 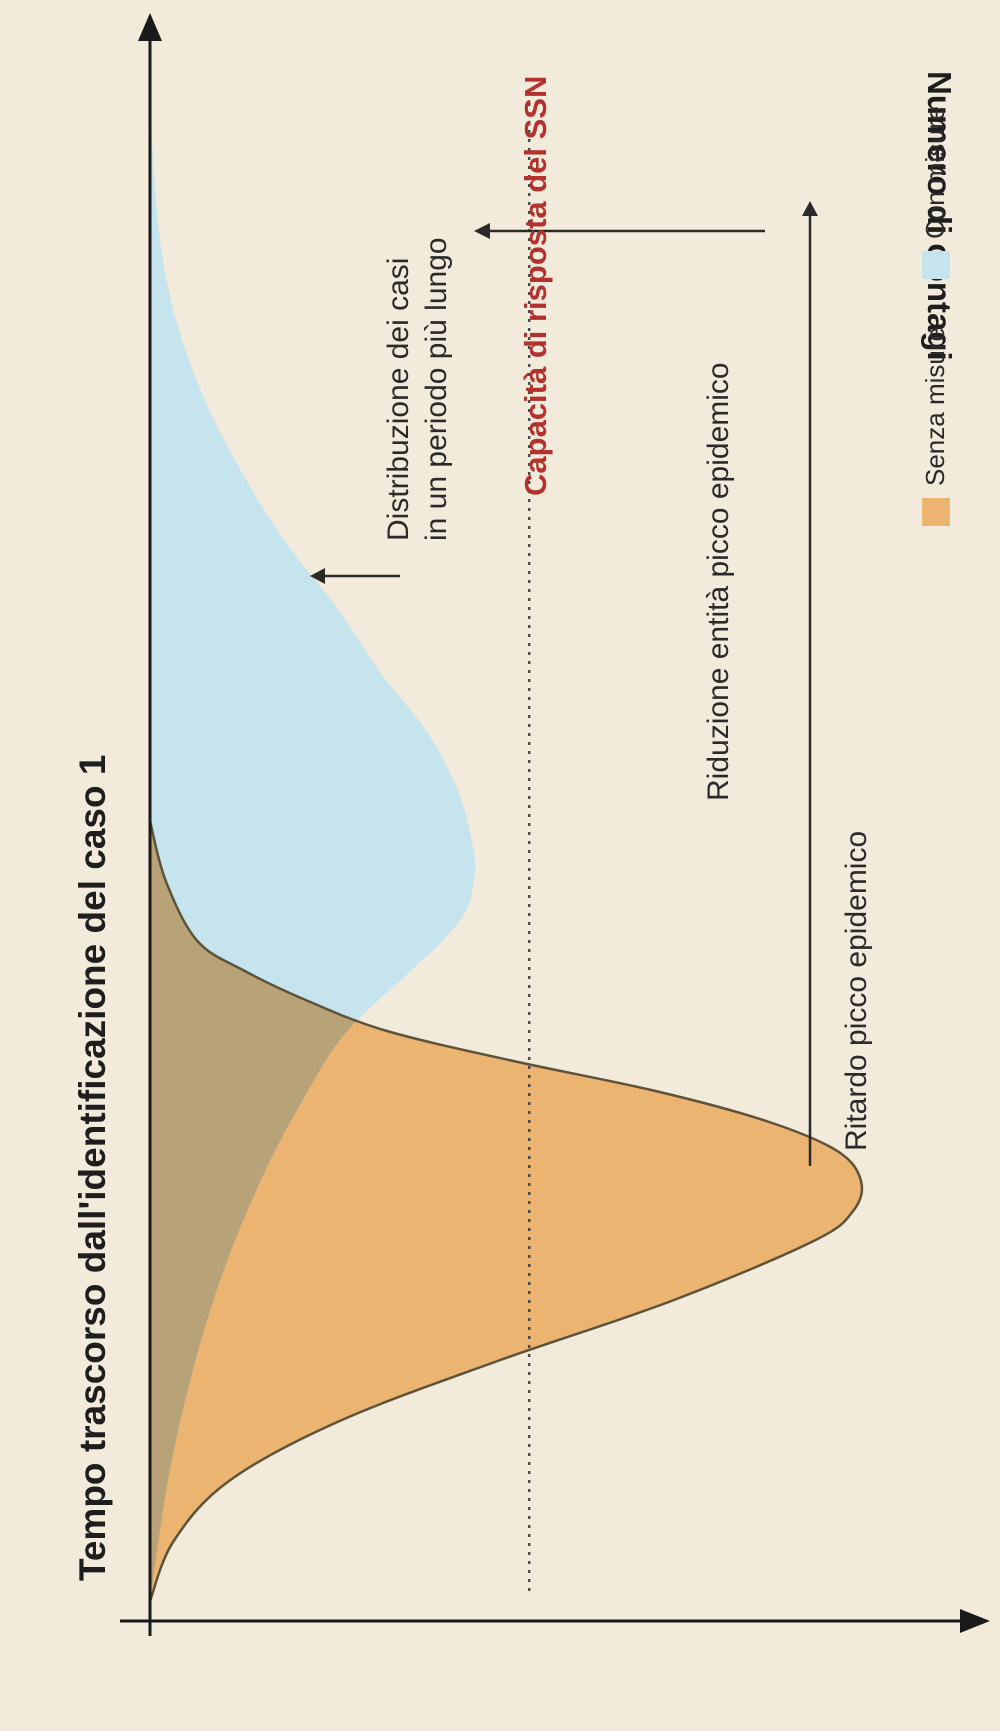 I want to click on annotation-reduction-arrow, so click(x=619, y=231).